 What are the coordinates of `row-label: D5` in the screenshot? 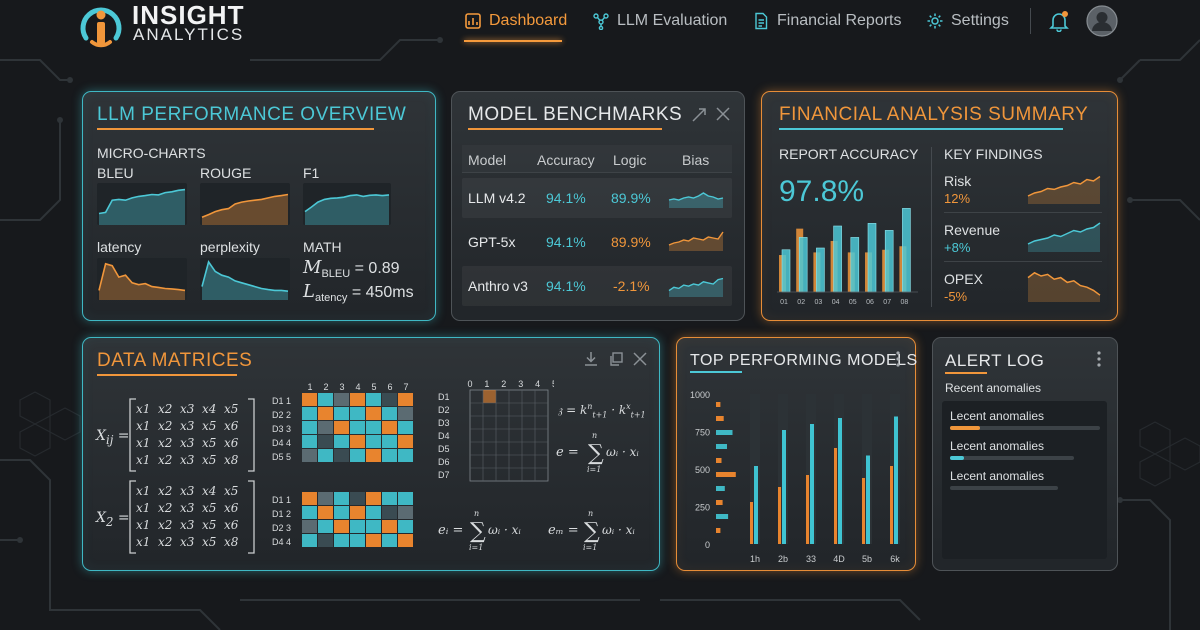 It's located at (444, 449).